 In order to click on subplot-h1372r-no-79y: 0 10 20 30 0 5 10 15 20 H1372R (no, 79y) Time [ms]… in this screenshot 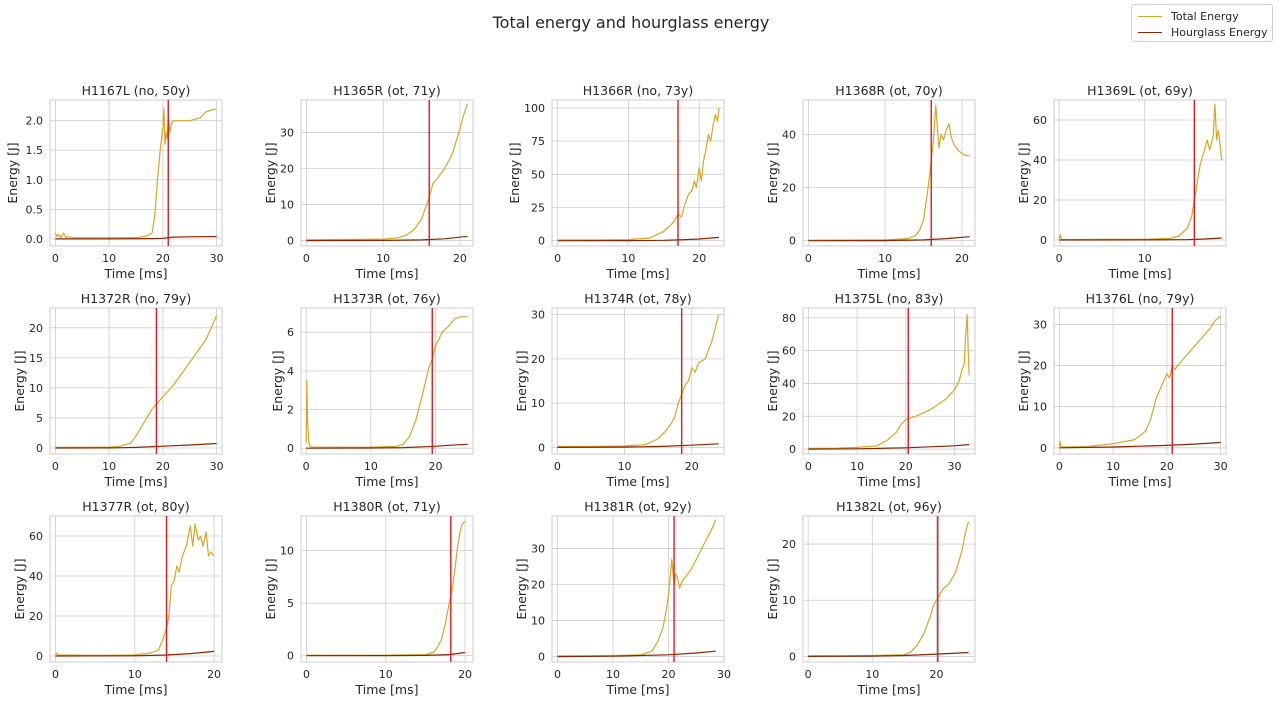, I will do `click(118, 390)`.